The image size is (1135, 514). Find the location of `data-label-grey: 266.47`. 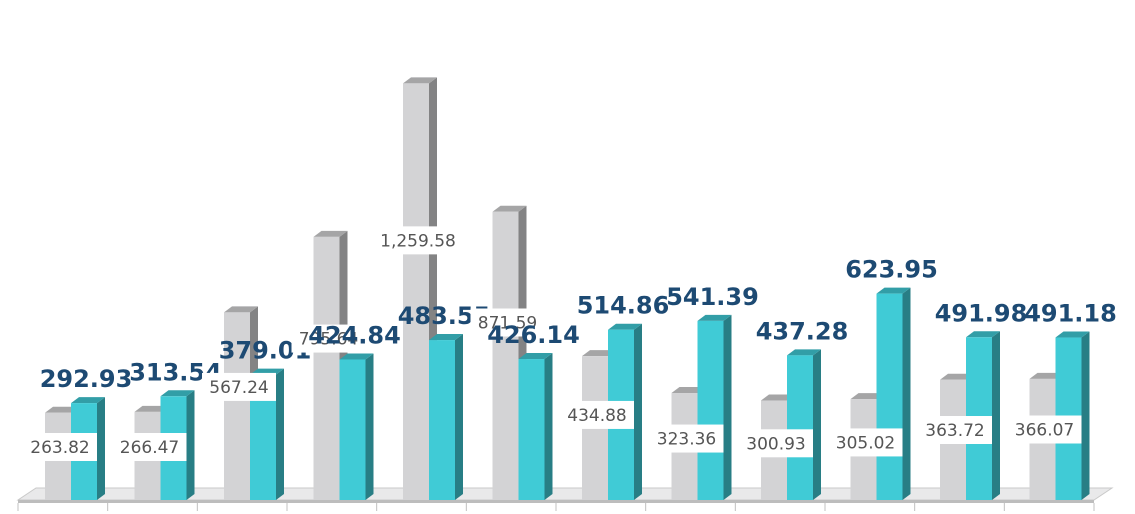

data-label-grey: 266.47 is located at coordinates (149, 448).